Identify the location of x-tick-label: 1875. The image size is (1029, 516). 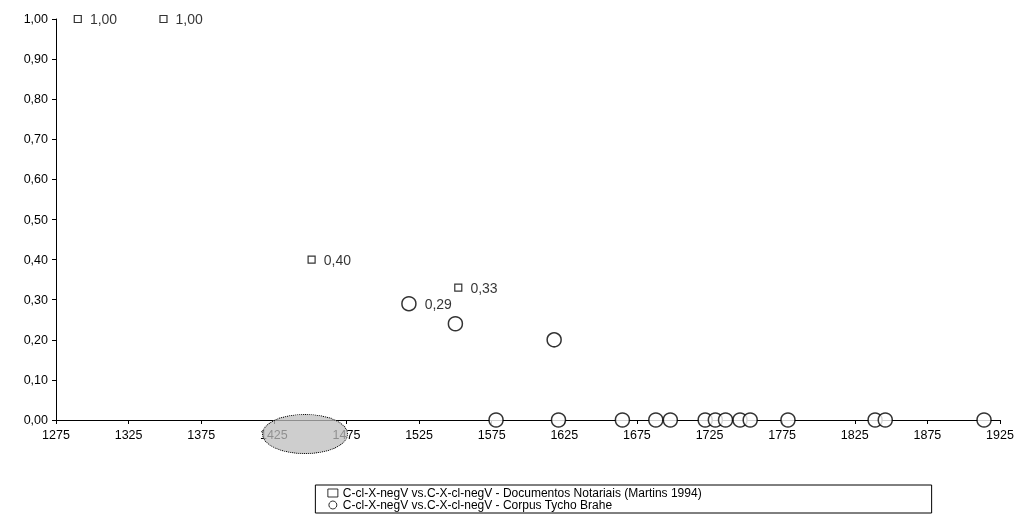
(927, 434).